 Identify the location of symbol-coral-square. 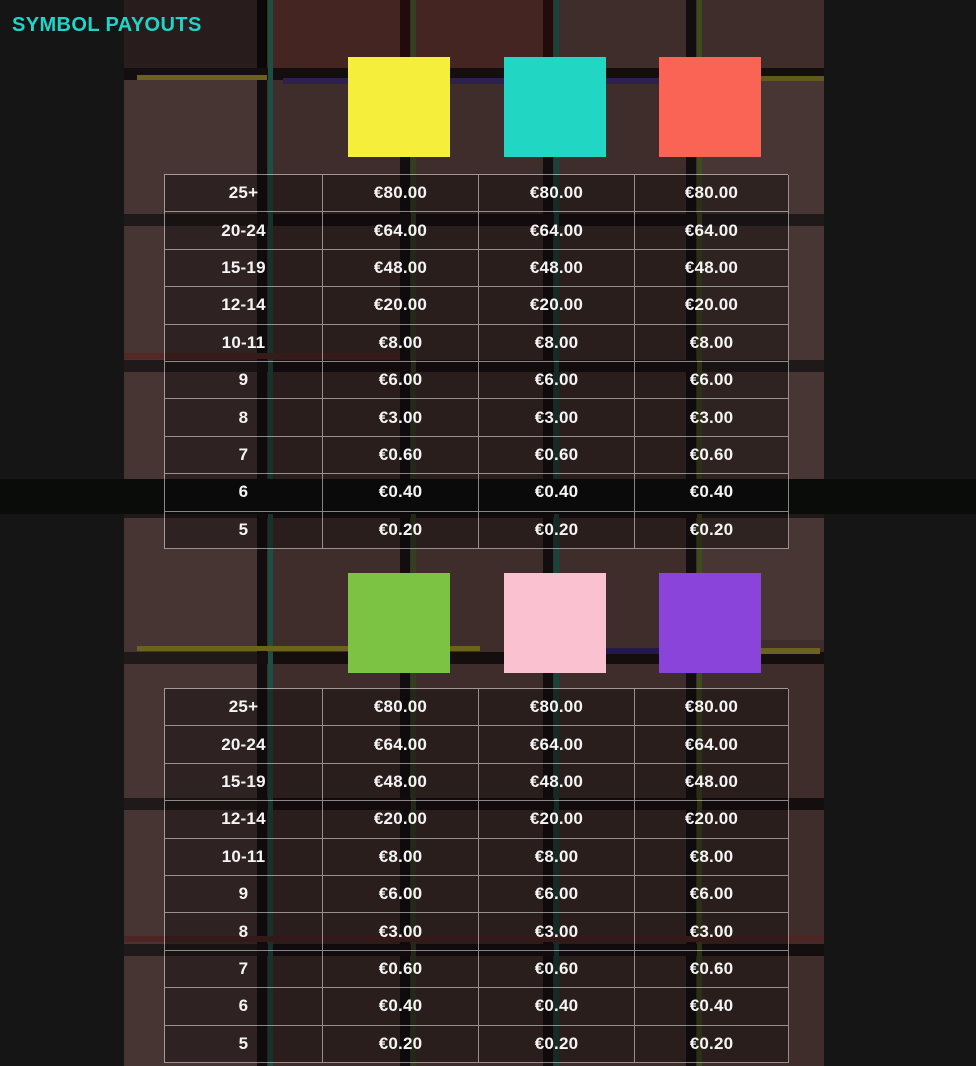
(710, 107).